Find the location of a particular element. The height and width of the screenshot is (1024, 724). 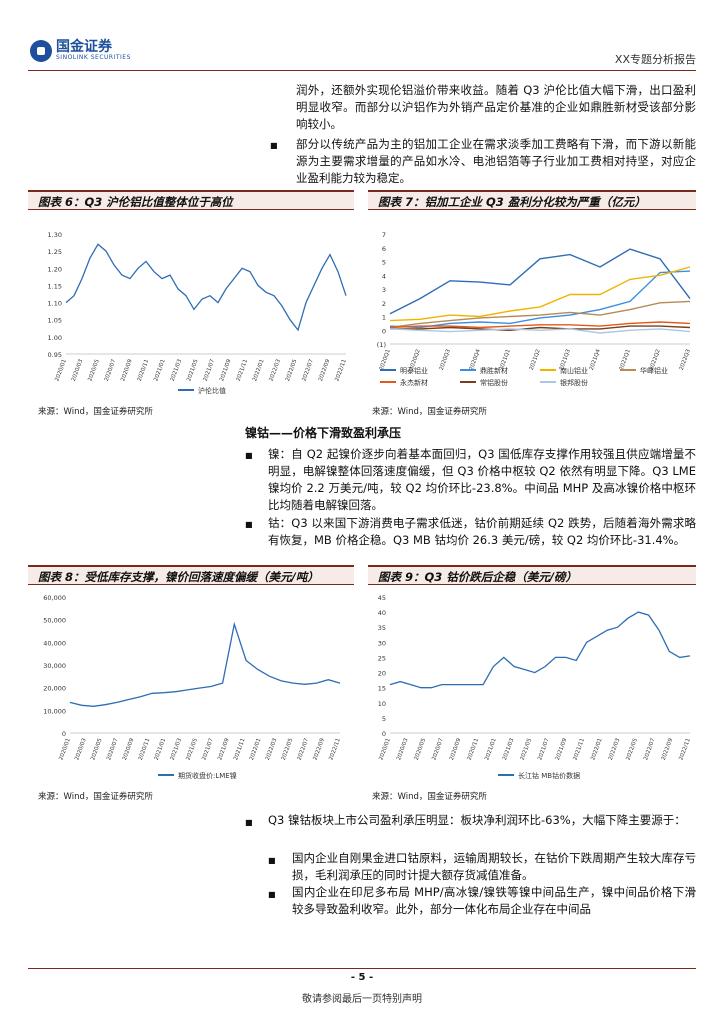

fig8-source: 来源：Wind，国金证券研究所 is located at coordinates (95, 797).